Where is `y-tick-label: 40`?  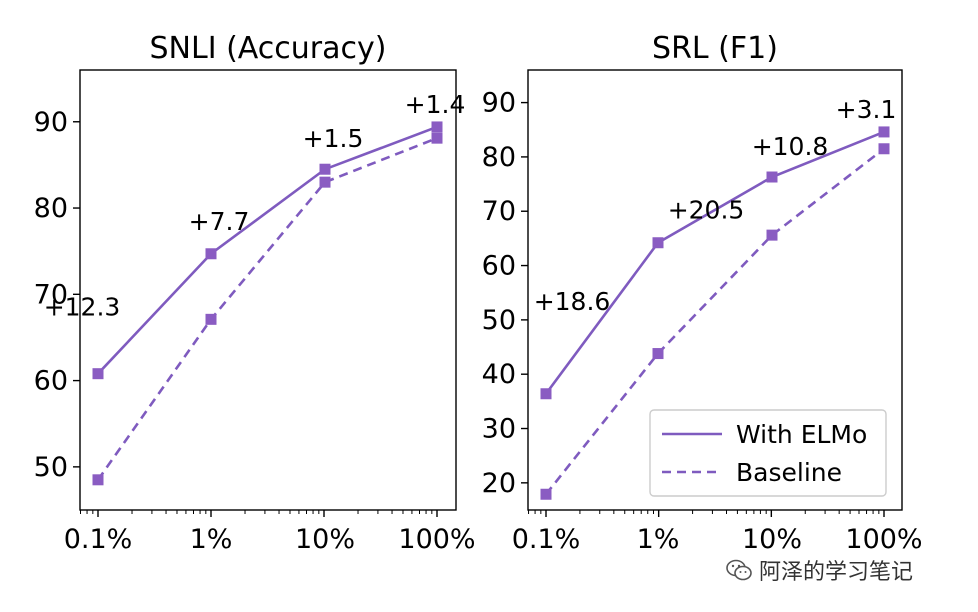
y-tick-label: 40 is located at coordinates (499, 374).